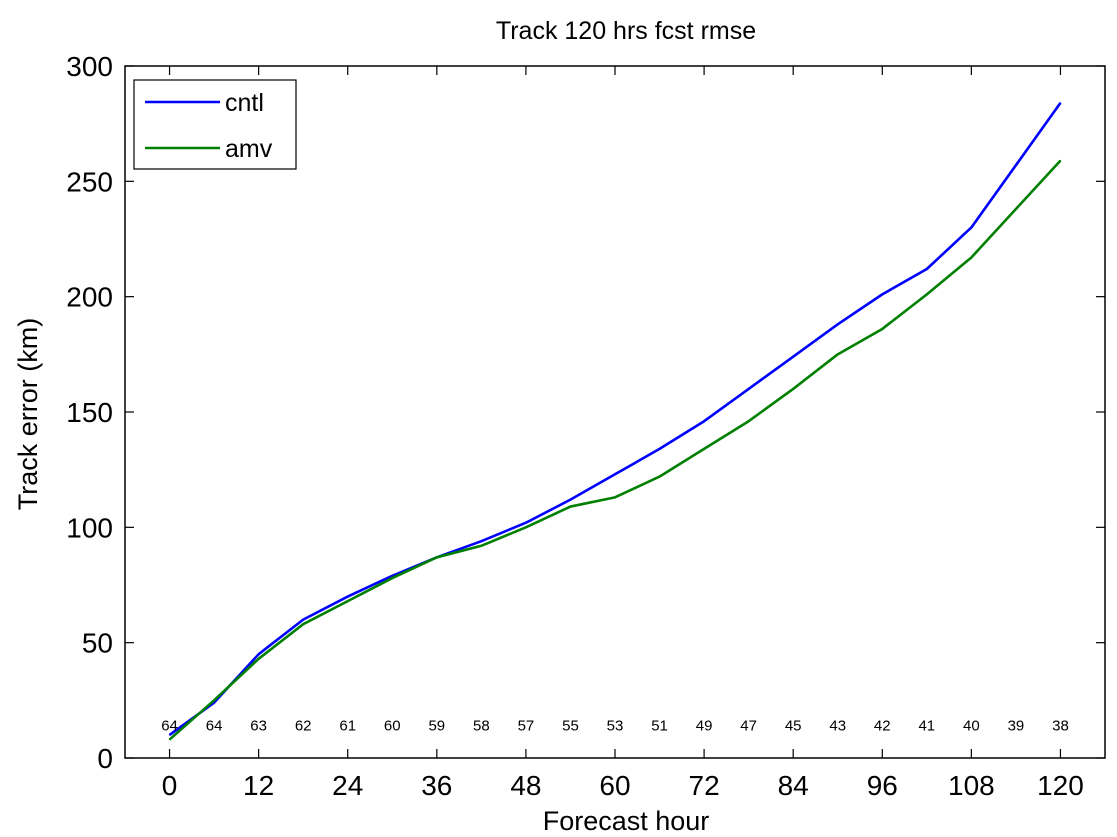 This screenshot has height=837, width=1117. I want to click on chart-title: Track 120 hrs fcst rmse, so click(626, 31).